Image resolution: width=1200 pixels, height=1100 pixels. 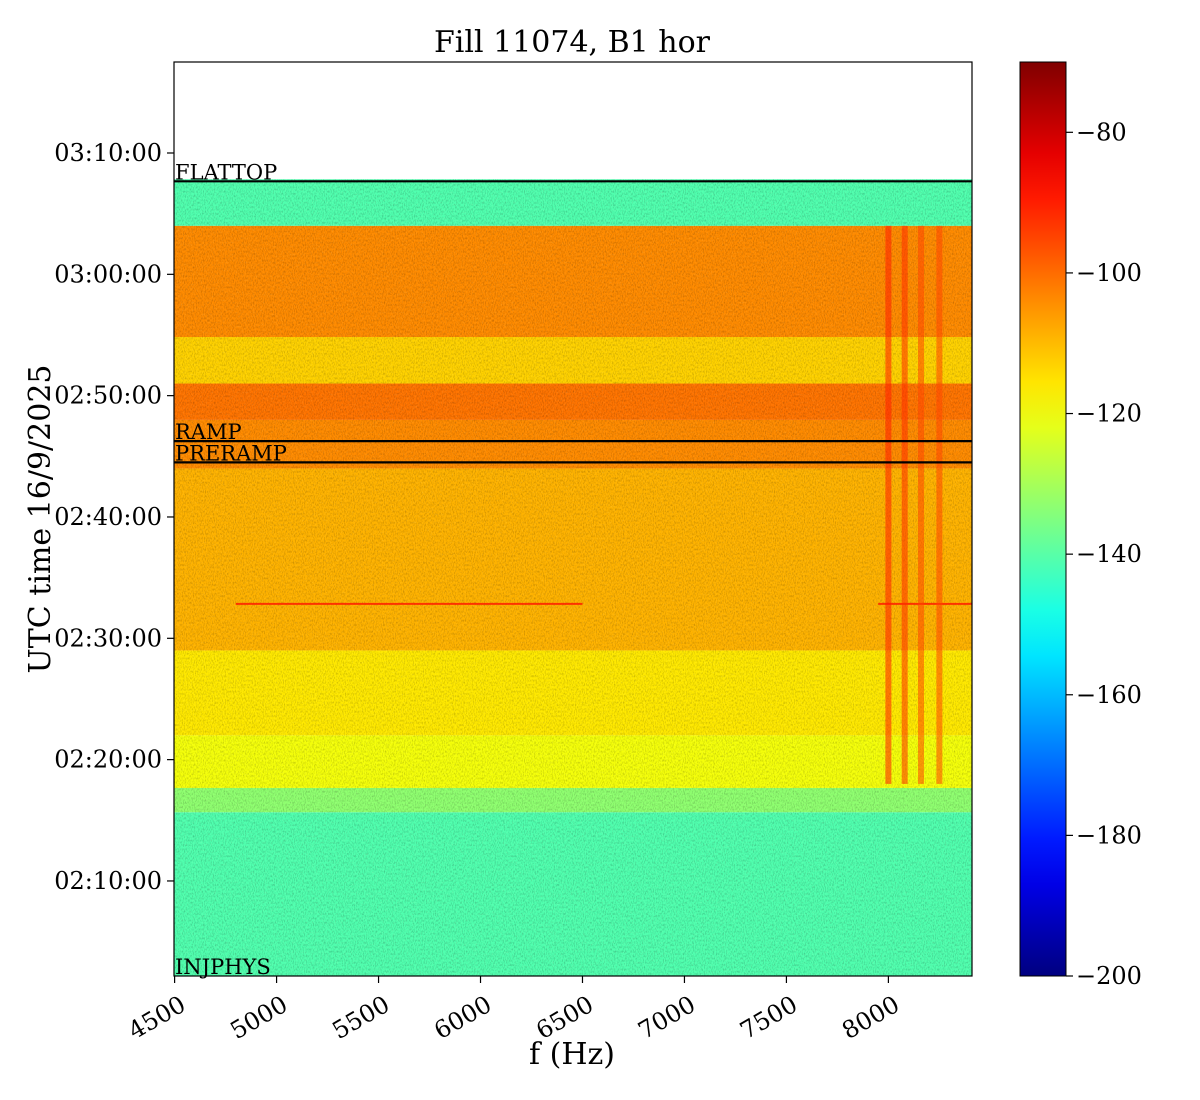 I want to click on x-axis-label: f (Hz), so click(x=572, y=1054).